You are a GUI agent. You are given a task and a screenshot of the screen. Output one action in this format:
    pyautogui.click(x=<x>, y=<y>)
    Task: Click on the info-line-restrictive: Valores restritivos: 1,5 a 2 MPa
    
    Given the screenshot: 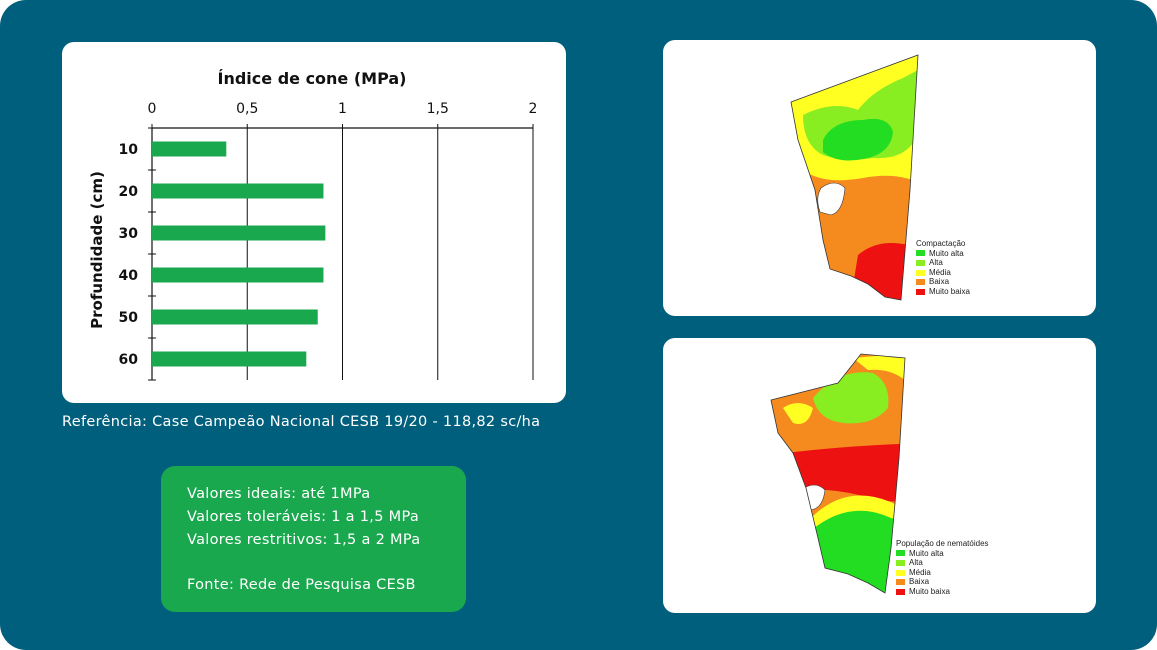 What is the action you would take?
    pyautogui.click(x=304, y=540)
    